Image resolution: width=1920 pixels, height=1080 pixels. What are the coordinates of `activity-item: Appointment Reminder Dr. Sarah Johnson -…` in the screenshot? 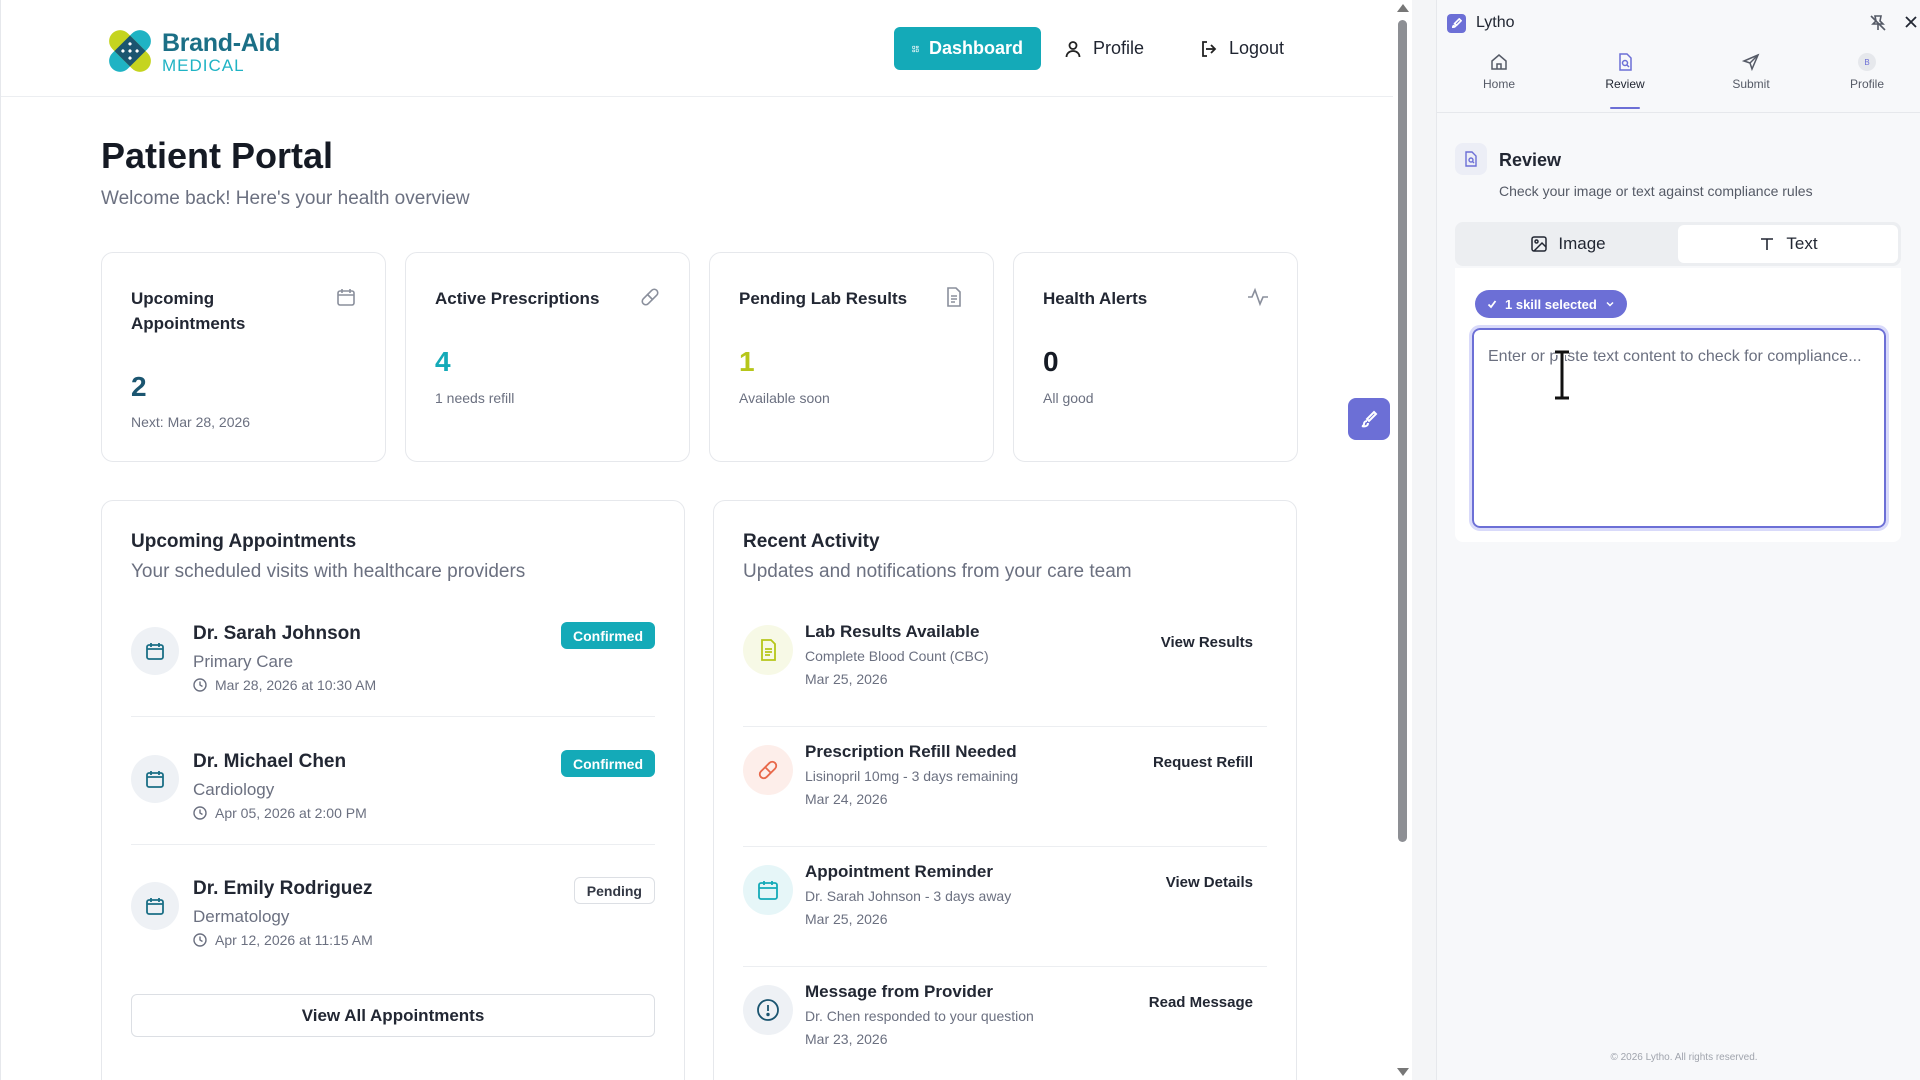 It's located at (1005, 907).